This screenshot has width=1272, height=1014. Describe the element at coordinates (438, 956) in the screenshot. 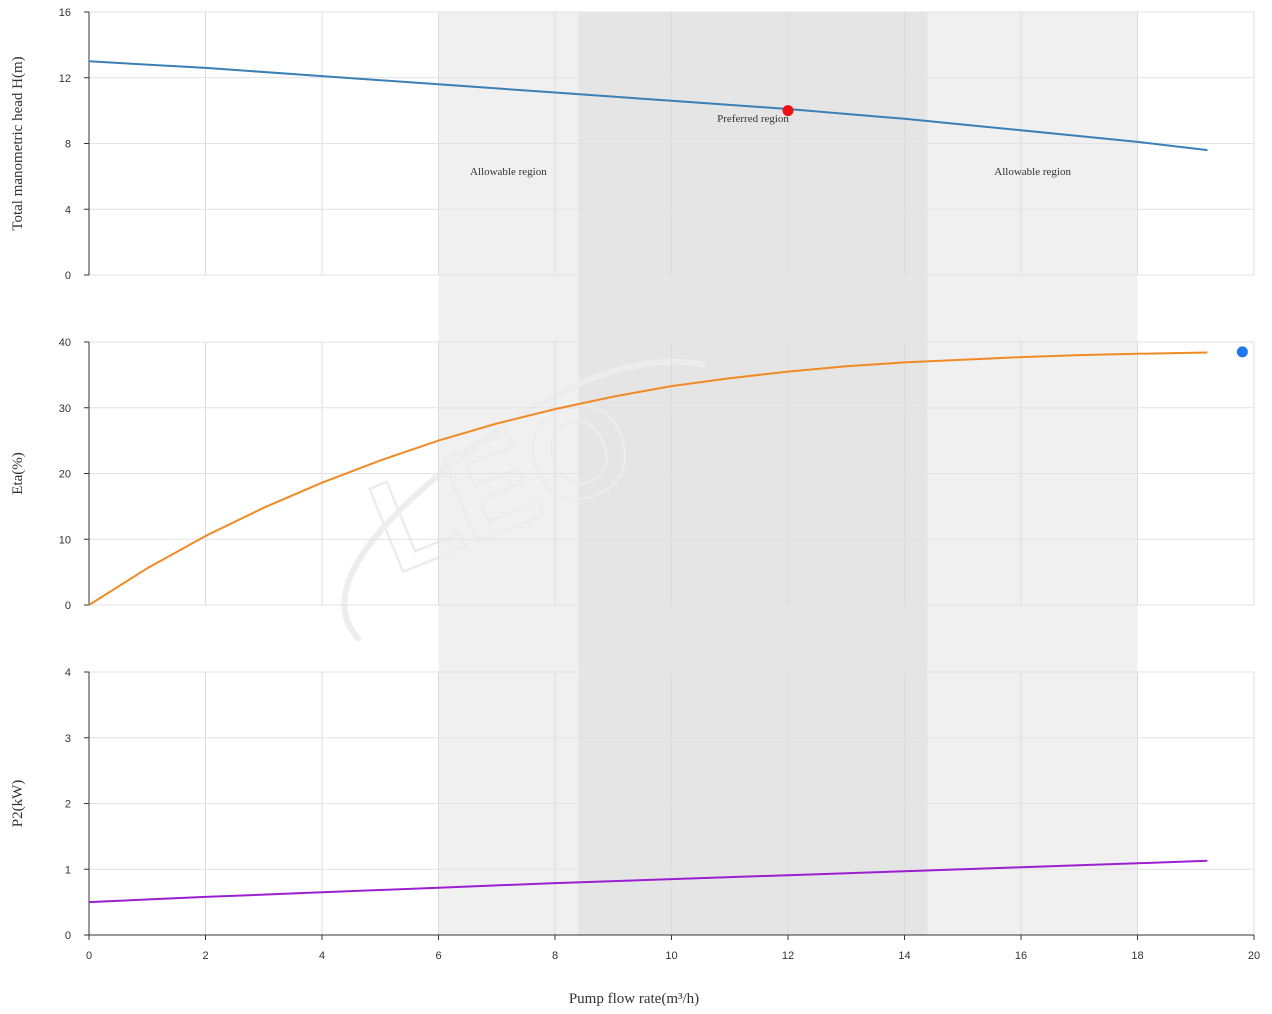

I see `x-tick-label: 6` at that location.